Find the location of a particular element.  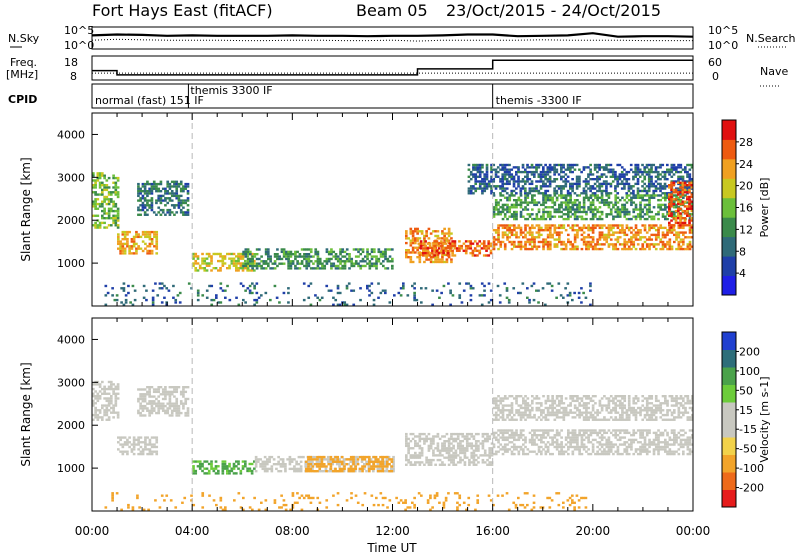

colorbar-tick-label: 24 is located at coordinates (746, 164).